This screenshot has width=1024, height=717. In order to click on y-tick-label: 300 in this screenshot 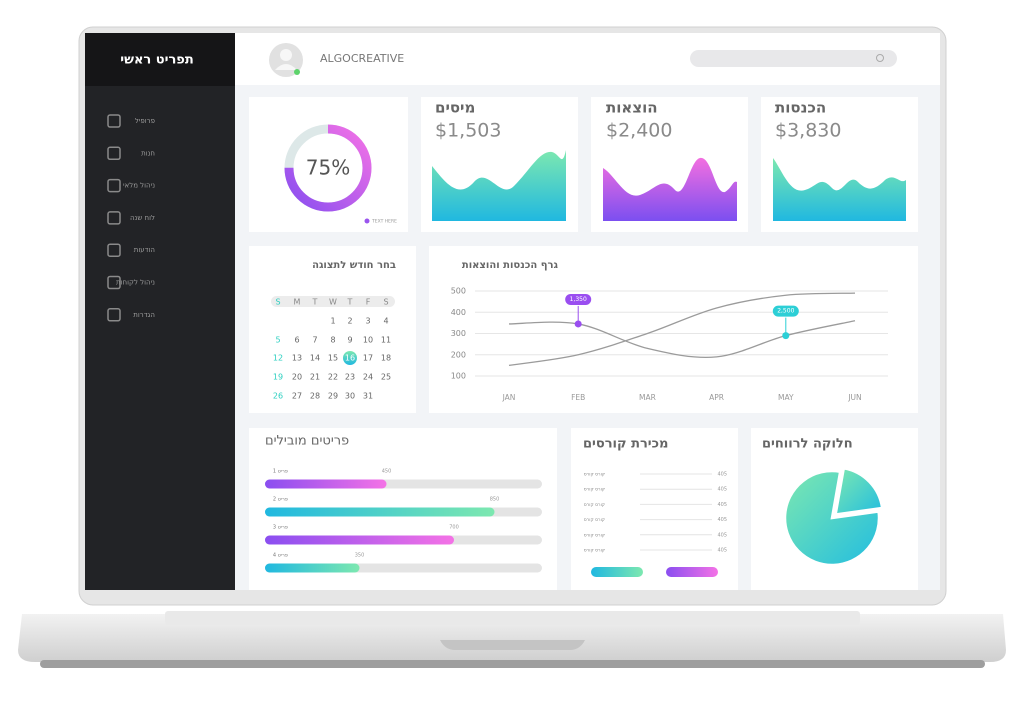, I will do `click(458, 333)`.